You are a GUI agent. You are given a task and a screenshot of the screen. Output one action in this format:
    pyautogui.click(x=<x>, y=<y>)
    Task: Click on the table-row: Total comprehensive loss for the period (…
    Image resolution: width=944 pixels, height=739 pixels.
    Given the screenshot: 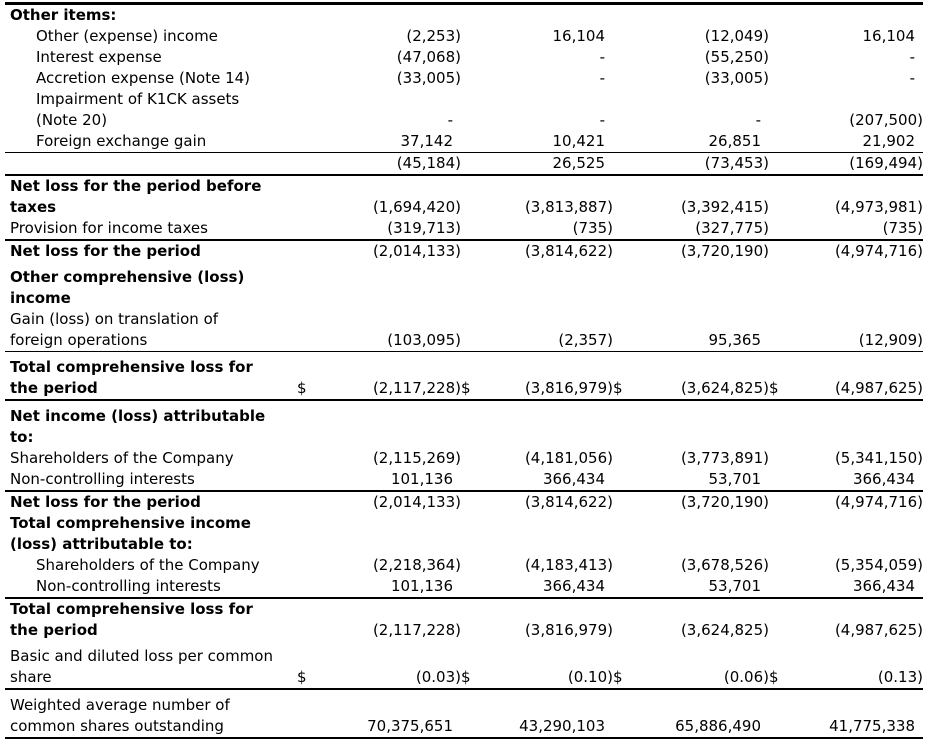 What is the action you would take?
    pyautogui.click(x=464, y=619)
    